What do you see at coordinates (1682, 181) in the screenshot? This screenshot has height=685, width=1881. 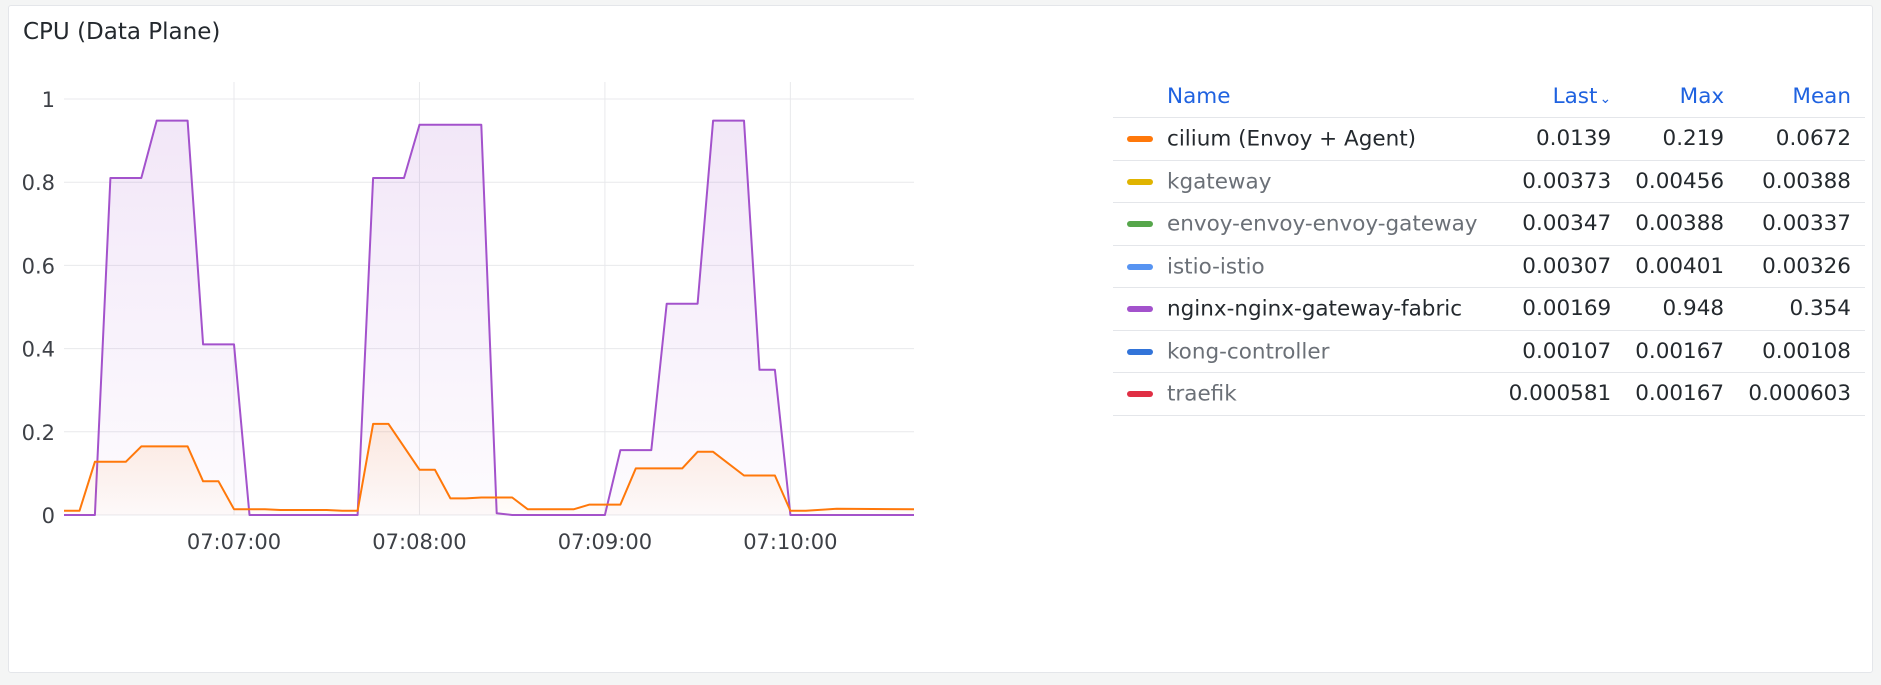 I see `legend-max-value: 0.00456` at bounding box center [1682, 181].